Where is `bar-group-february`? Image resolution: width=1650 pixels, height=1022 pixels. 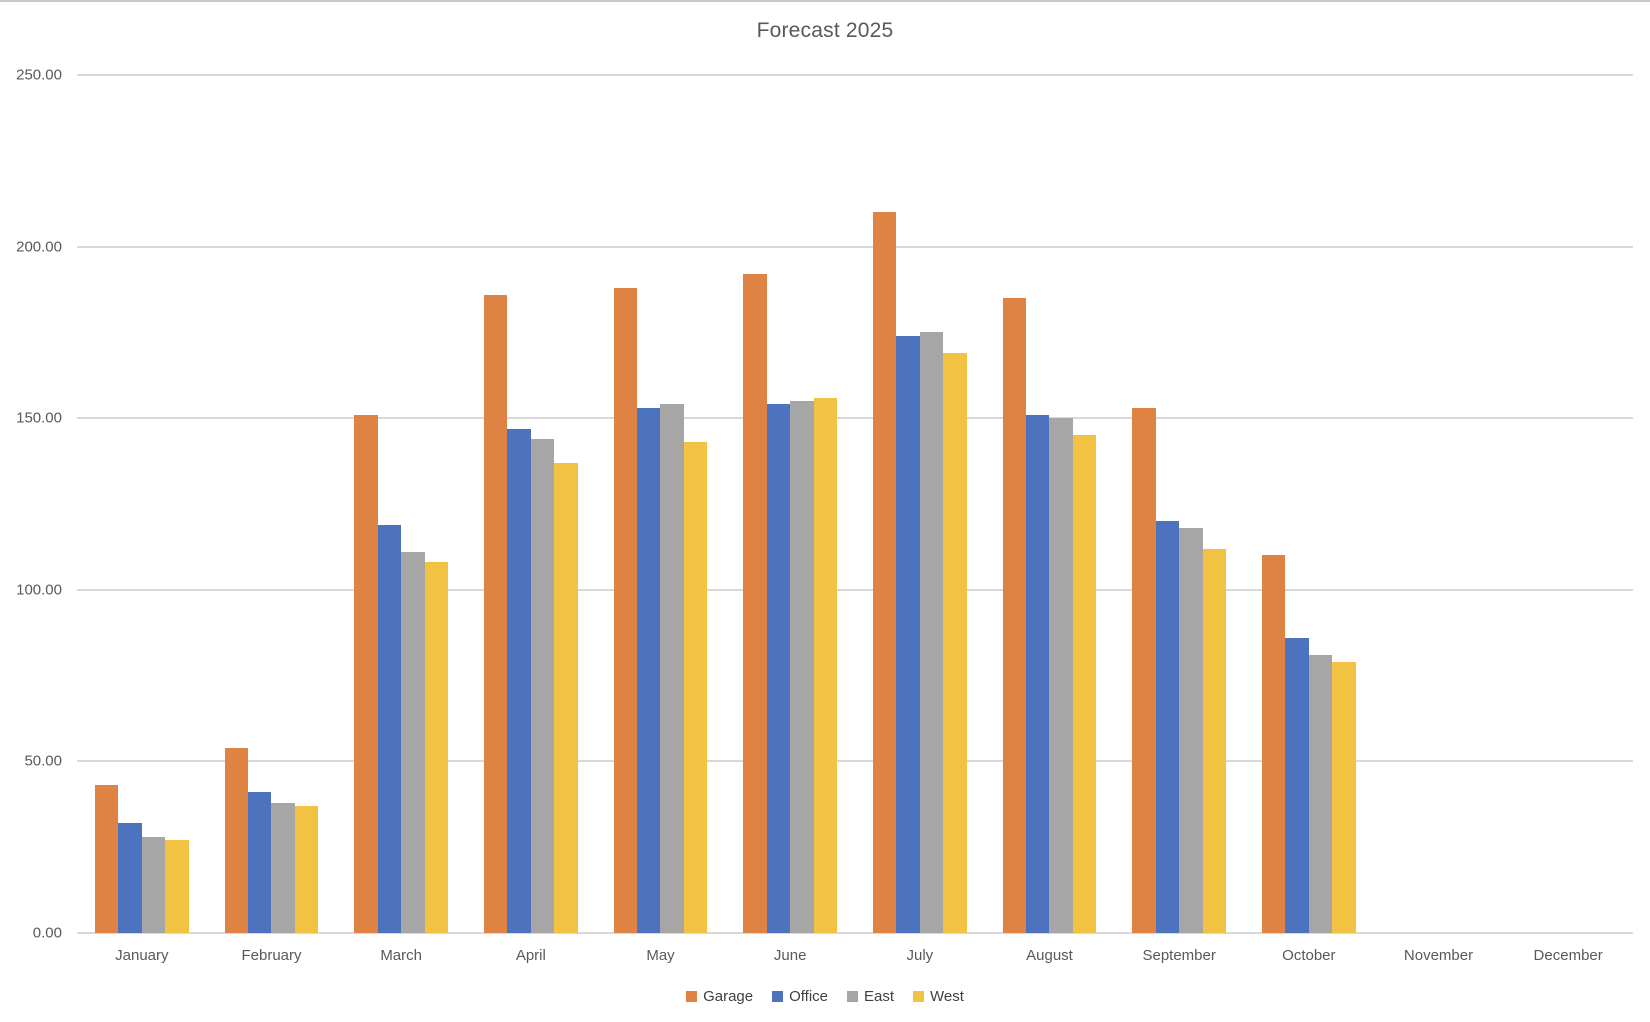
bar-group-february is located at coordinates (272, 504).